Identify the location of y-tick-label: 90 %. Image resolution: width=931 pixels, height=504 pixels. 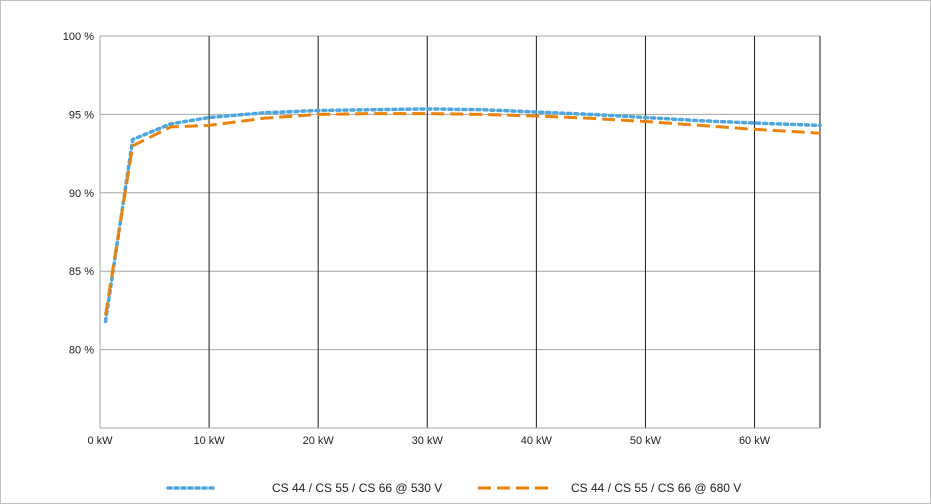
(81, 194).